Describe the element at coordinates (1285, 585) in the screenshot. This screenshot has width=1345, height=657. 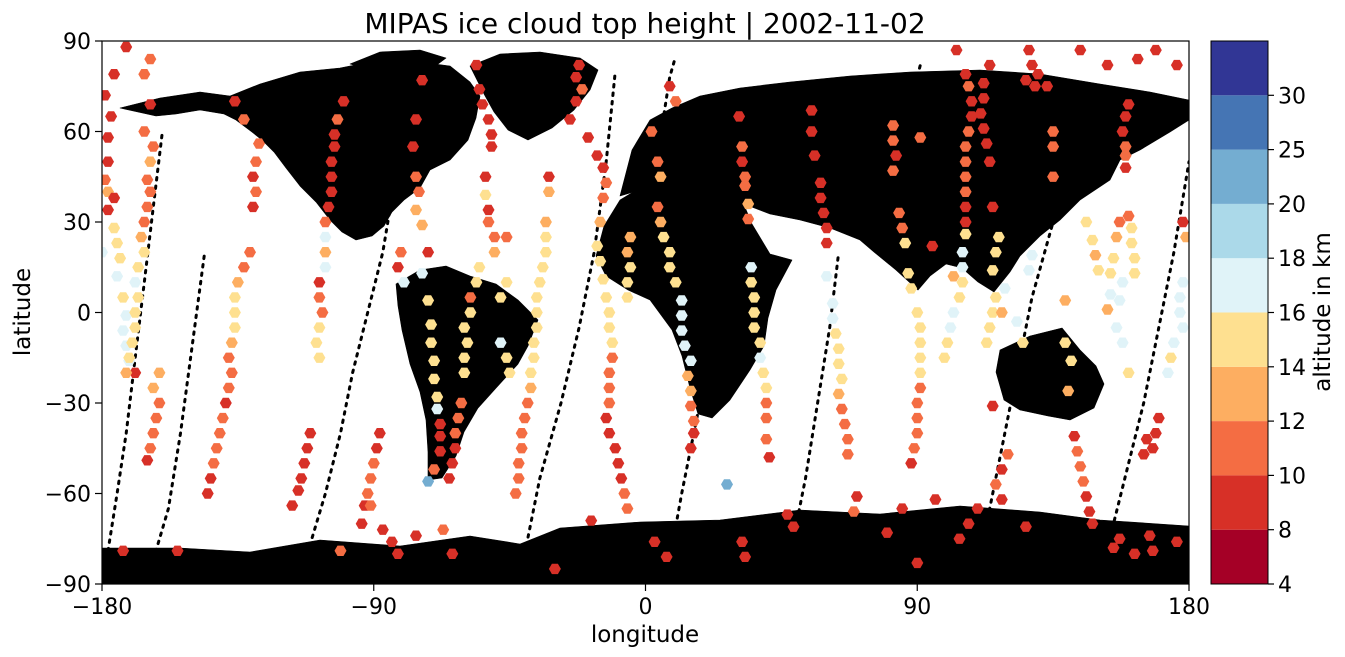
I see `colorbar-tick-label-0: 4` at that location.